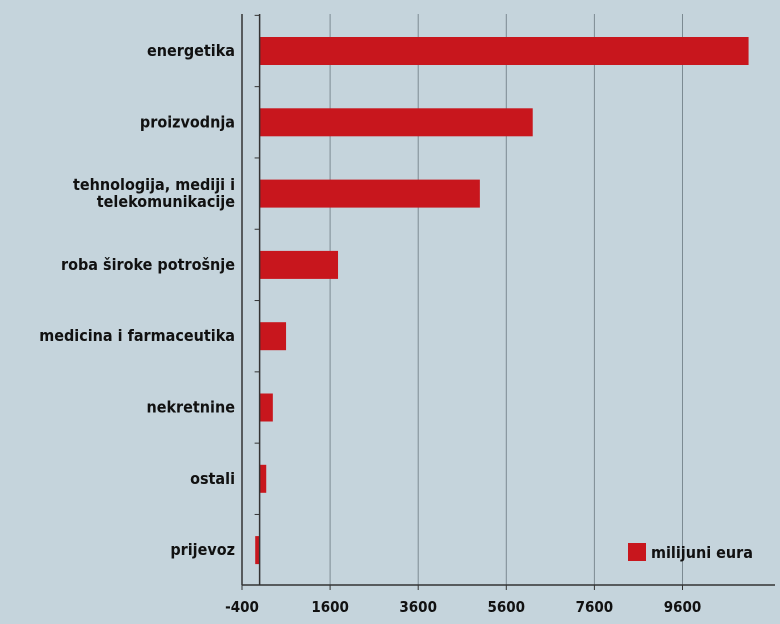  I want to click on category-label: energetika, so click(191, 50).